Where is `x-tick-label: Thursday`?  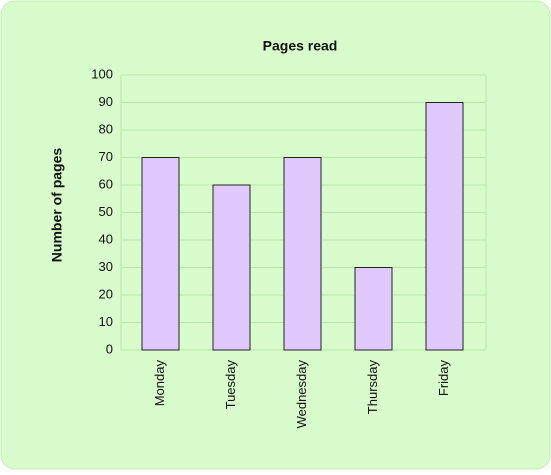 x-tick-label: Thursday is located at coordinates (372, 387).